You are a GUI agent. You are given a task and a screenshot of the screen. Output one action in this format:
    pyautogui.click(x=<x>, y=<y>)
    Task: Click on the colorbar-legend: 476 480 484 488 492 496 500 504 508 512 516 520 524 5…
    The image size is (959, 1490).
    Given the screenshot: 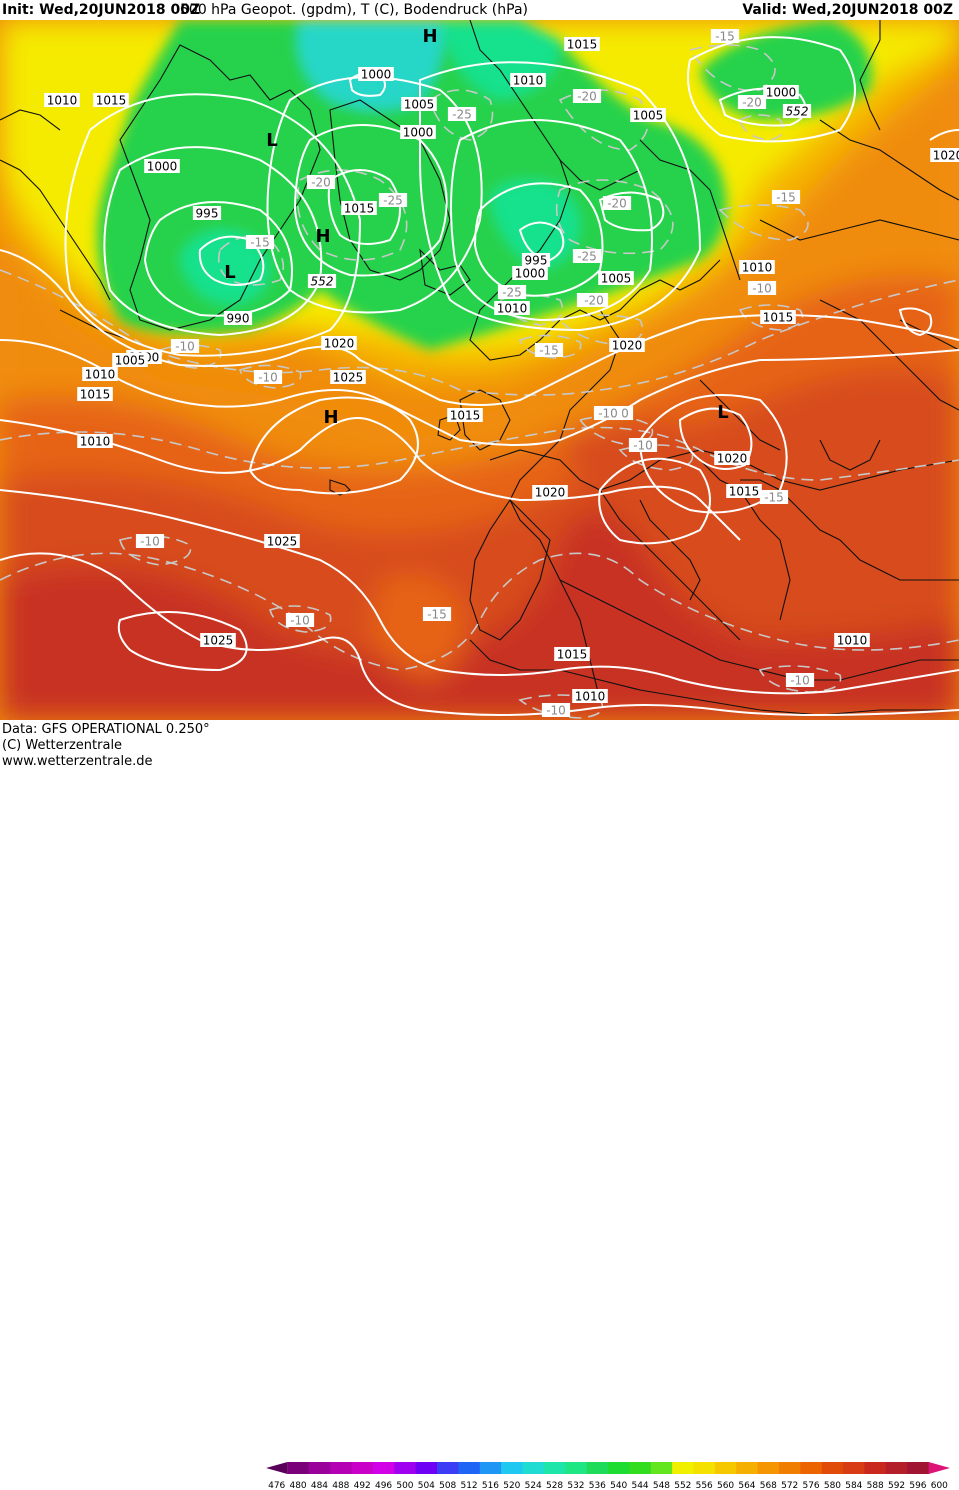 What is the action you would take?
    pyautogui.click(x=608, y=1476)
    